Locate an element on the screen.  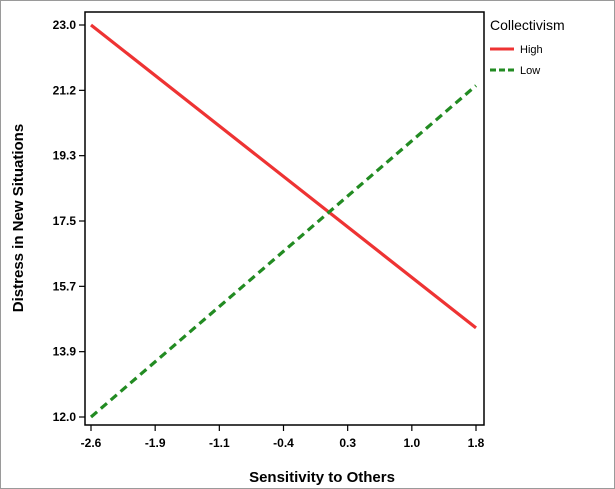
x-tick-label: -1.1 is located at coordinates (219, 443).